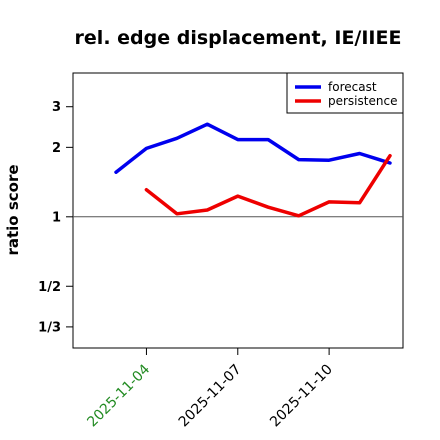 The image size is (440, 440). What do you see at coordinates (13, 209) in the screenshot?
I see `y-axis-label: ratio score` at bounding box center [13, 209].